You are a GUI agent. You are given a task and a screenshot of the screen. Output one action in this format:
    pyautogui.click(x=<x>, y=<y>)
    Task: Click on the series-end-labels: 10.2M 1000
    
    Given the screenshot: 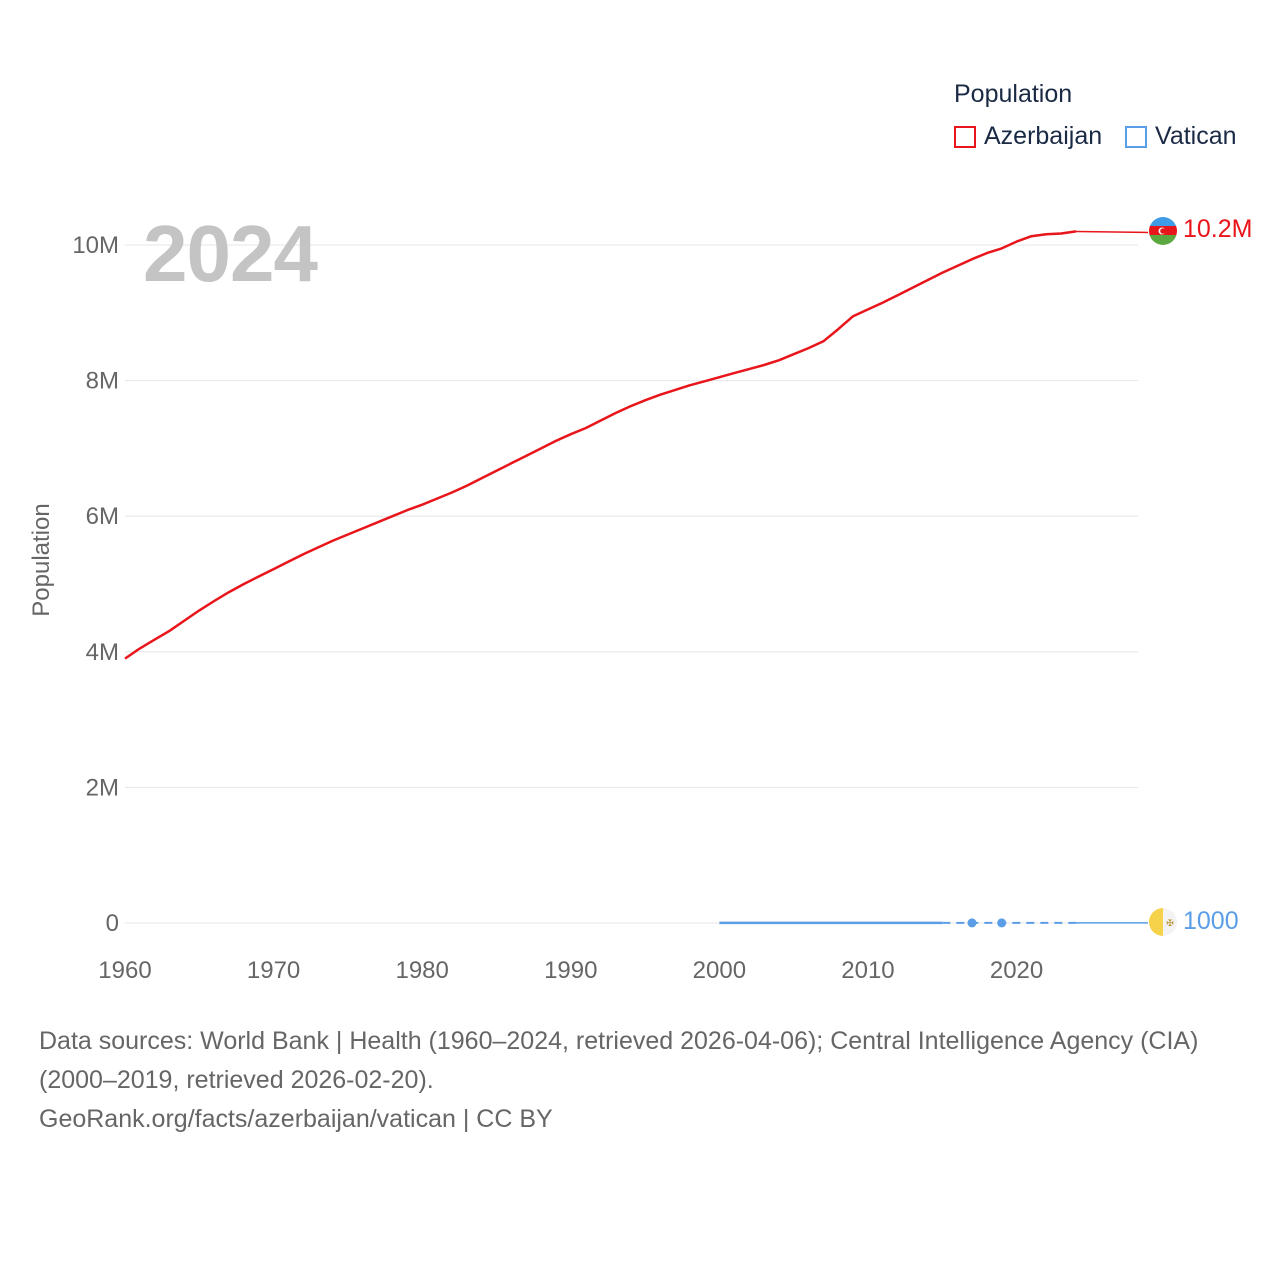 What is the action you would take?
    pyautogui.click(x=1217, y=575)
    